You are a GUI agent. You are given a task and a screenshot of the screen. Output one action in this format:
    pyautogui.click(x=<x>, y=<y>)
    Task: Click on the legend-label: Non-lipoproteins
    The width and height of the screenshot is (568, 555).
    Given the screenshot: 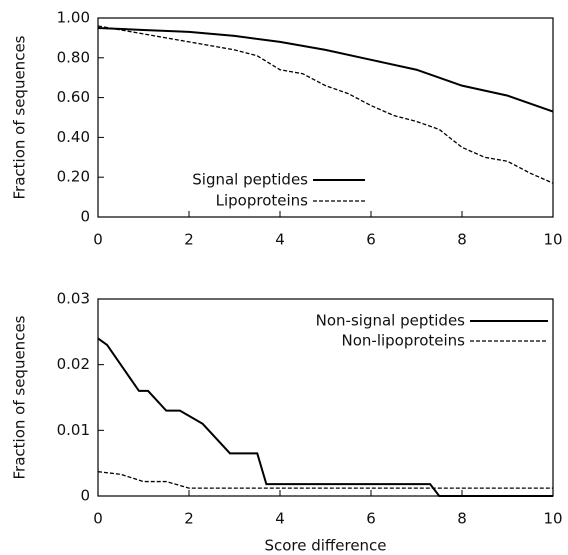 What is the action you would take?
    pyautogui.click(x=404, y=341)
    